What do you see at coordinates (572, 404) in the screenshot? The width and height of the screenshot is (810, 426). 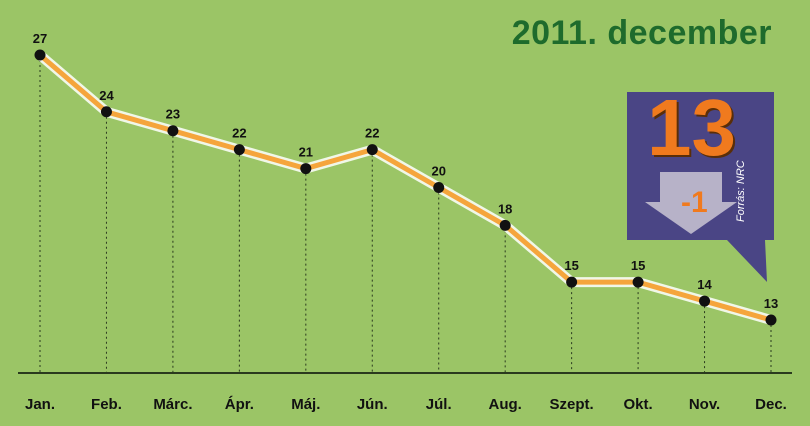 I see `x-tick-label: Szept.` at bounding box center [572, 404].